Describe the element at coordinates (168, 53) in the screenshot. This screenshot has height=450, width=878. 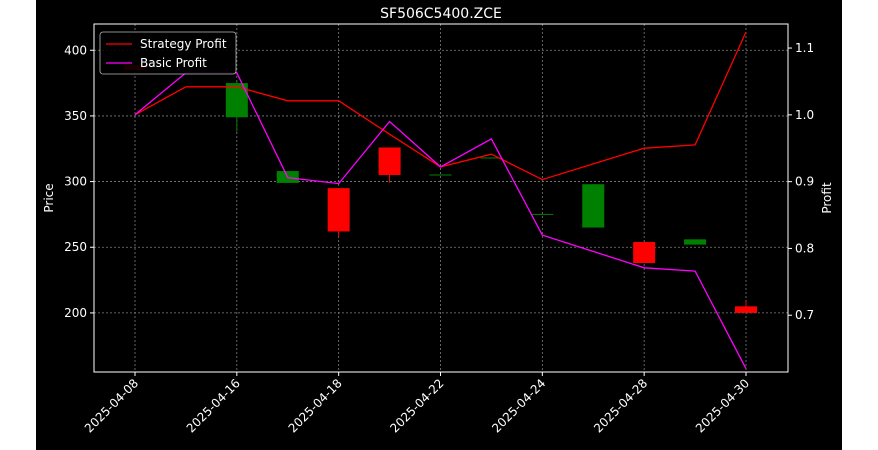
I see `legend-box` at that location.